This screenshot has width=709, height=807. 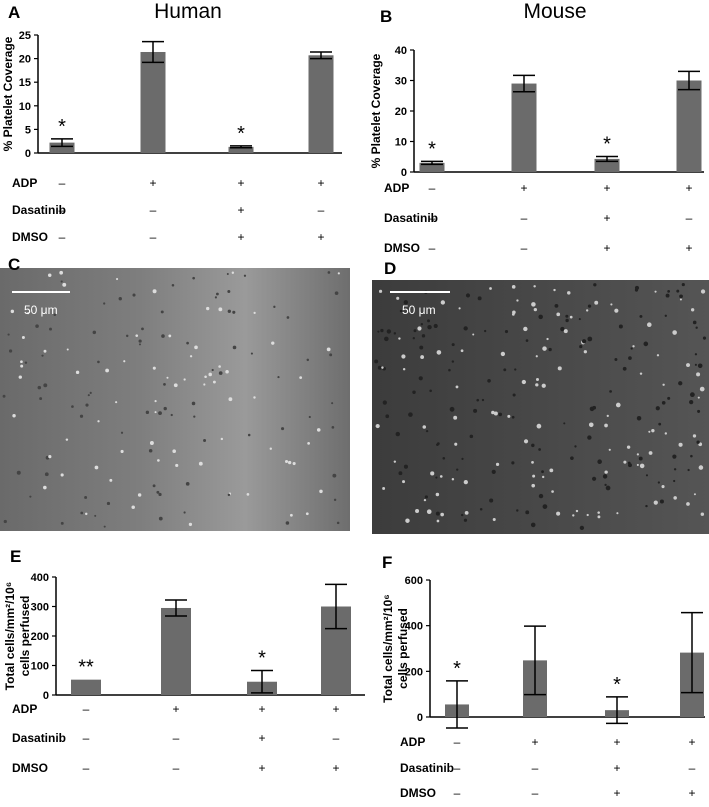 I want to click on y-axis-label: Total cells/mm²/10⁶, so click(x=388, y=648).